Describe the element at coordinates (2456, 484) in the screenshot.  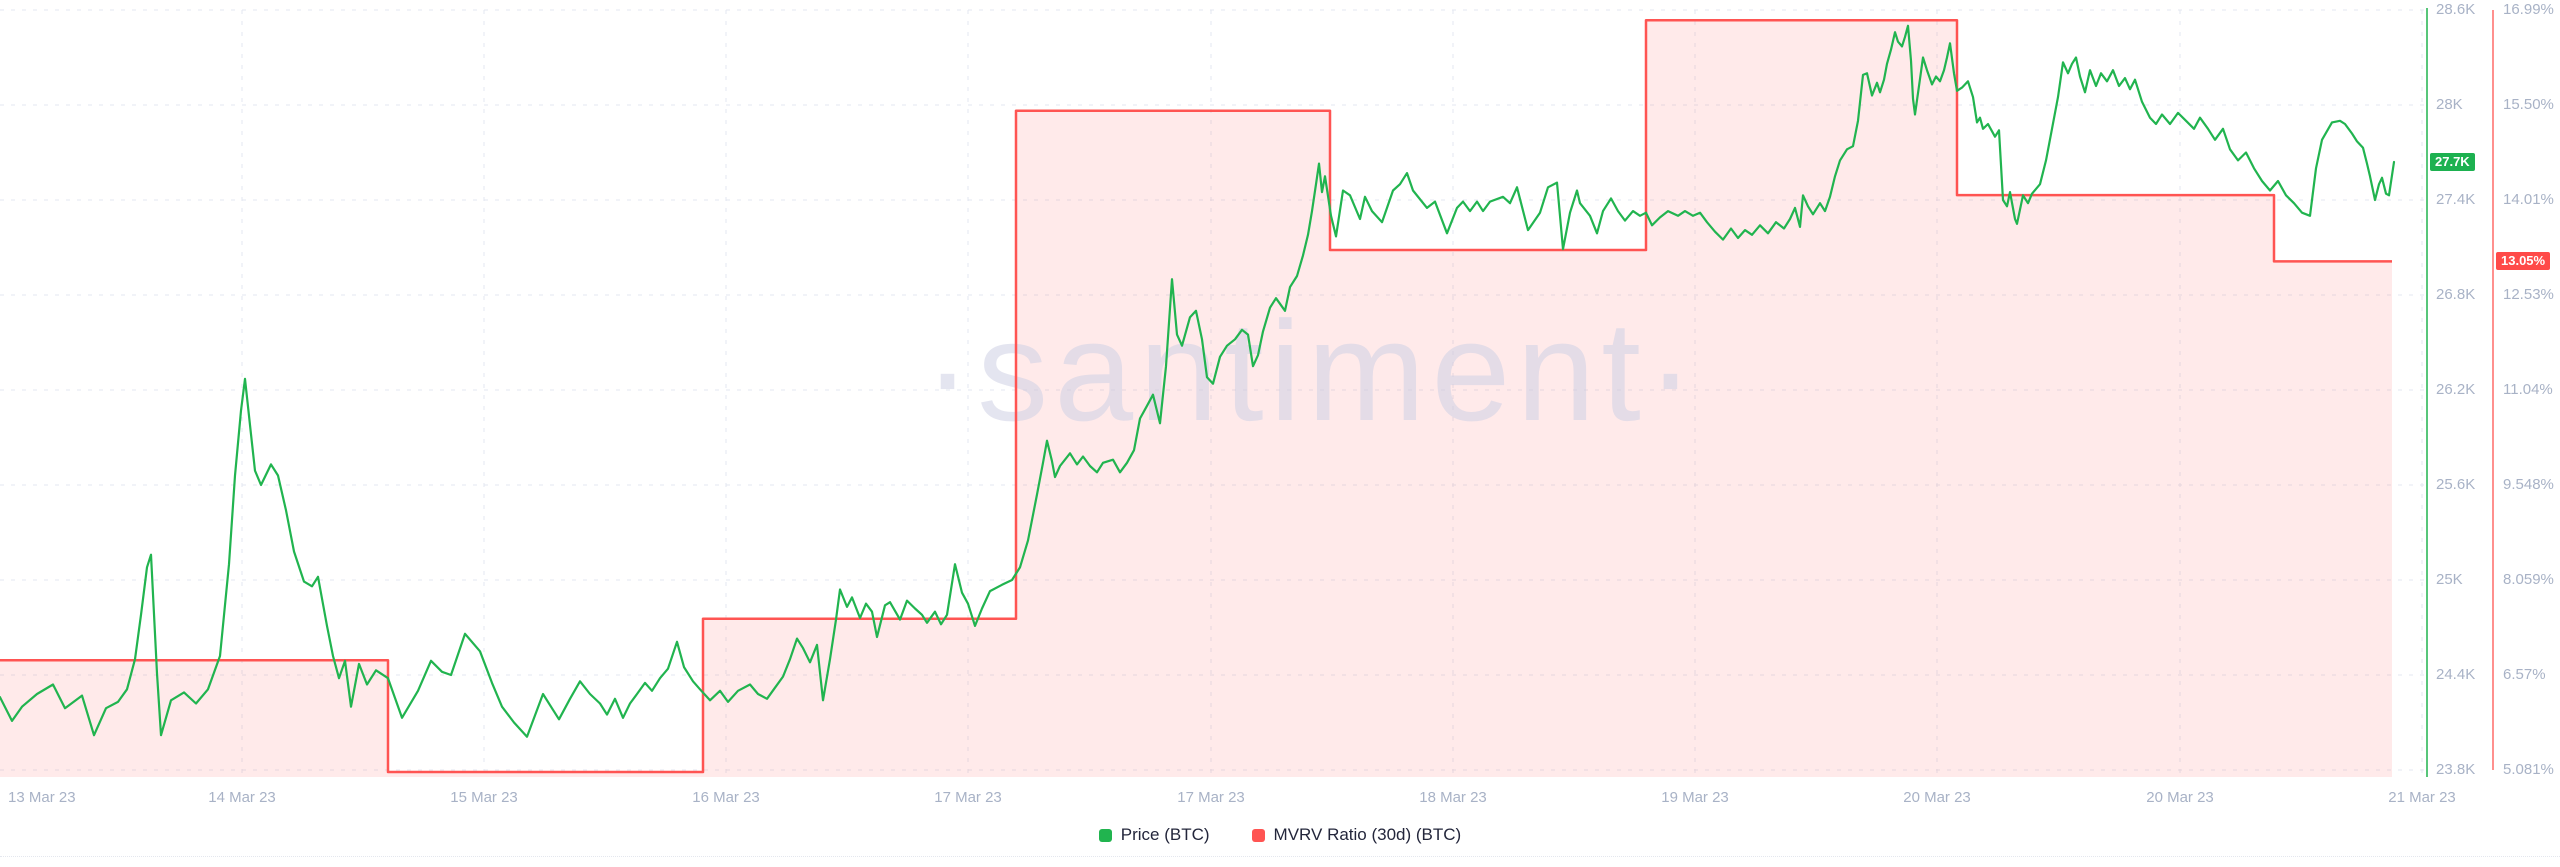
I see `price-tick-label: 25.6K` at that location.